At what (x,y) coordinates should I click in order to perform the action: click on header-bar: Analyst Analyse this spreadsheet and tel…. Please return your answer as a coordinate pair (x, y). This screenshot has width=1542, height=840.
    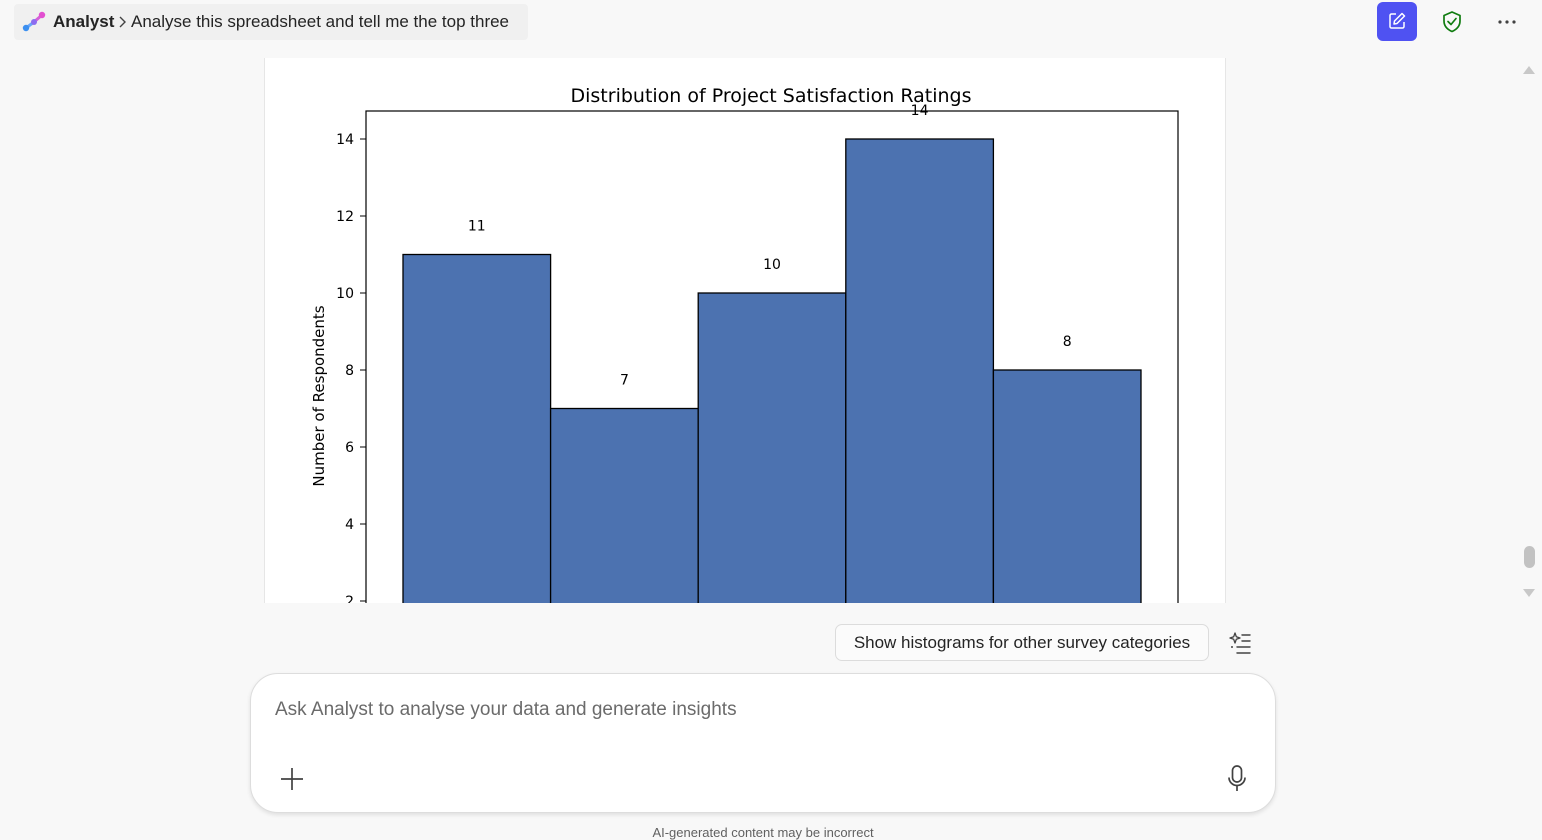
    Looking at the image, I should click on (771, 23).